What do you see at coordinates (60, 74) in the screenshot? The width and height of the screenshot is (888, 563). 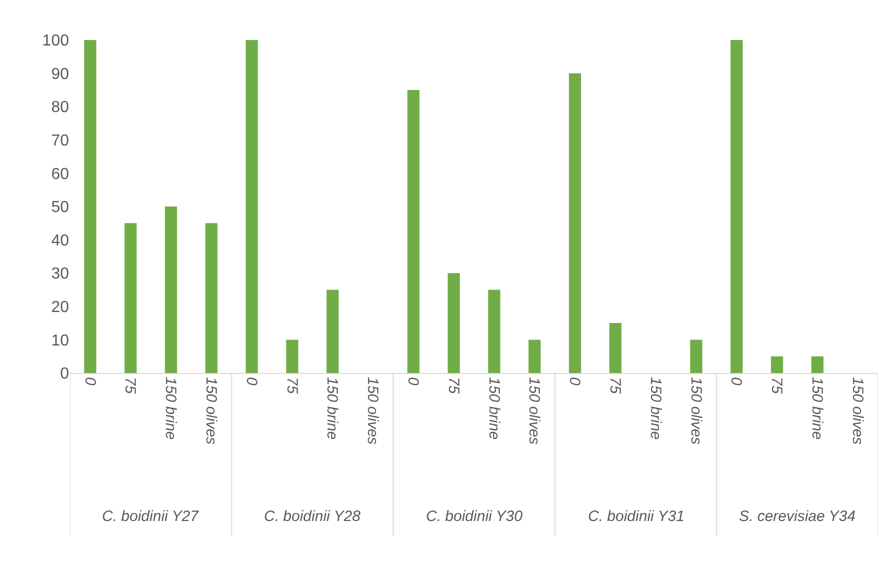 I see `y-tick-label: 90` at bounding box center [60, 74].